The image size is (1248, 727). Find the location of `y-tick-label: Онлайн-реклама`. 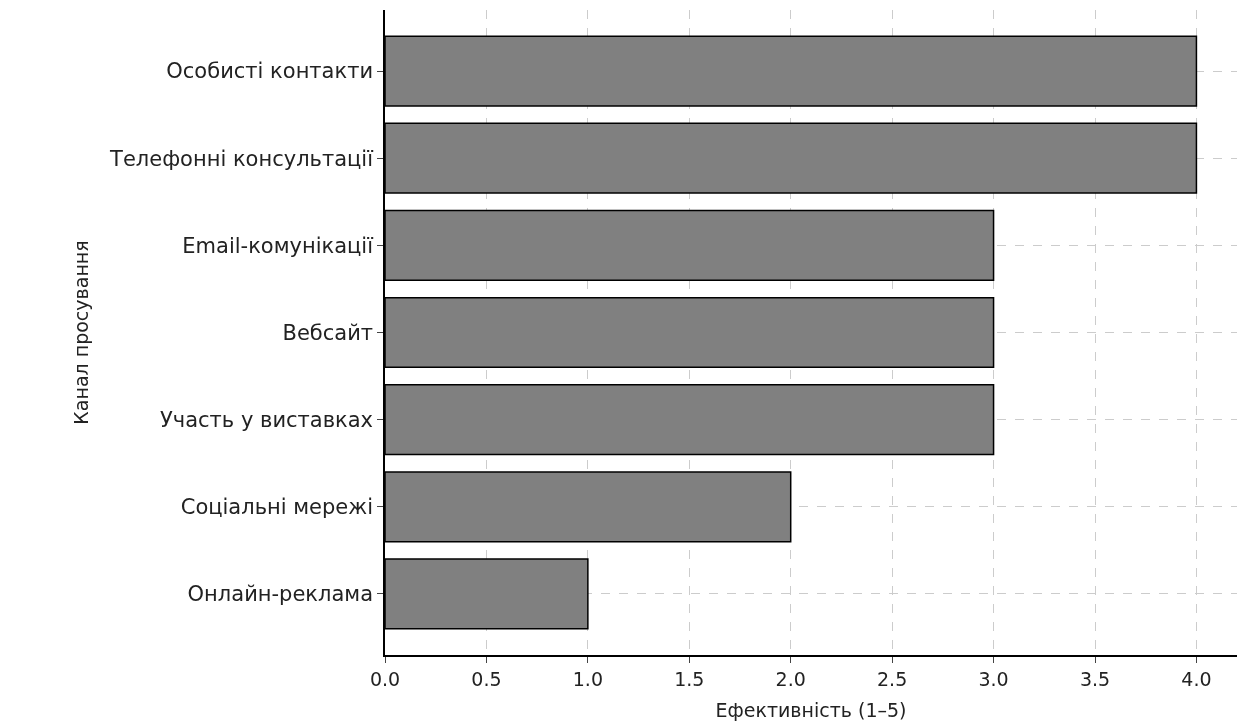

y-tick-label: Онлайн-реклама is located at coordinates (280, 594).